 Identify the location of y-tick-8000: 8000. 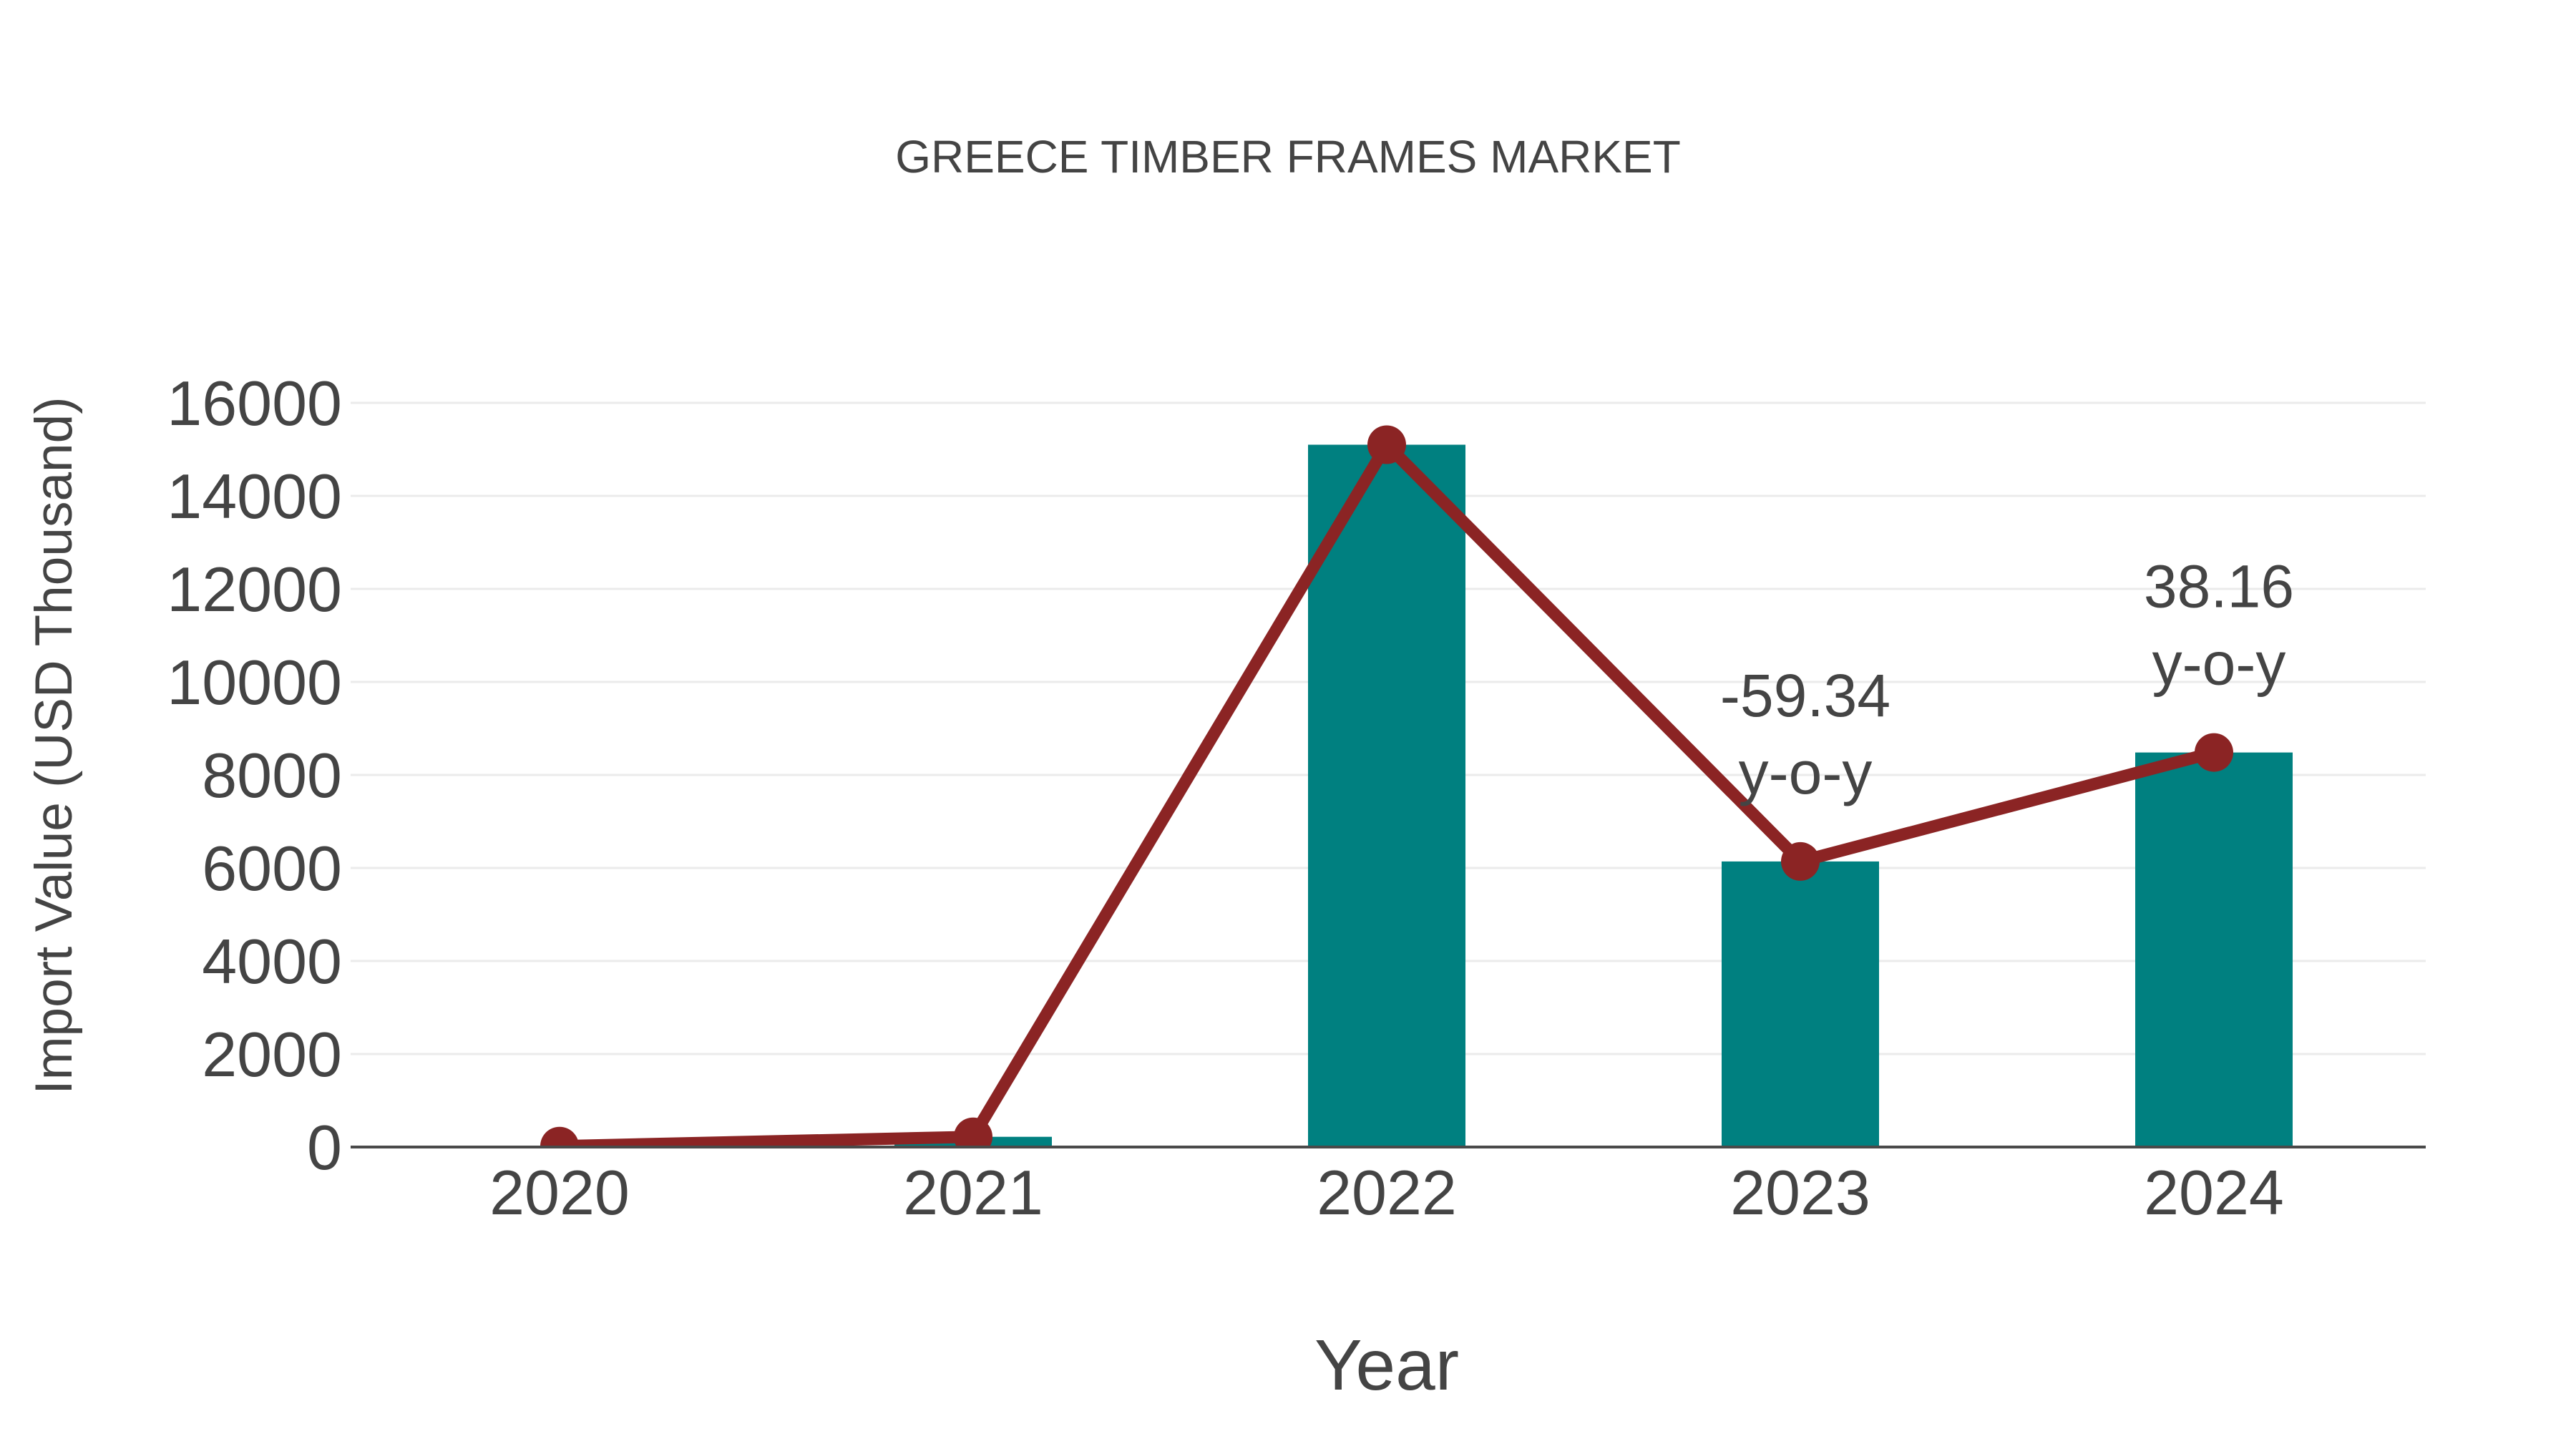
(272, 775).